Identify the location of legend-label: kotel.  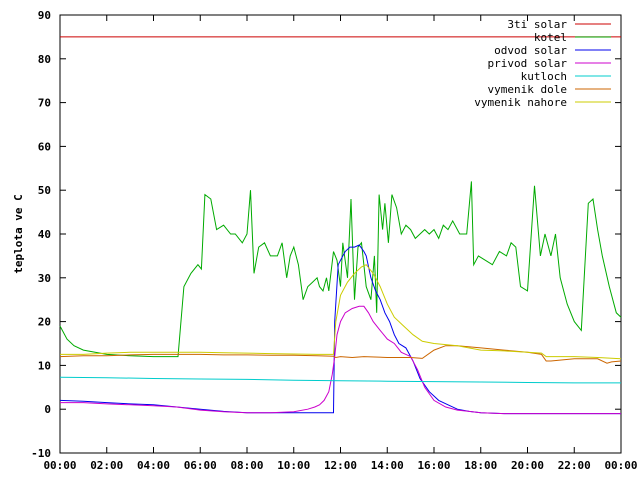
(550, 37).